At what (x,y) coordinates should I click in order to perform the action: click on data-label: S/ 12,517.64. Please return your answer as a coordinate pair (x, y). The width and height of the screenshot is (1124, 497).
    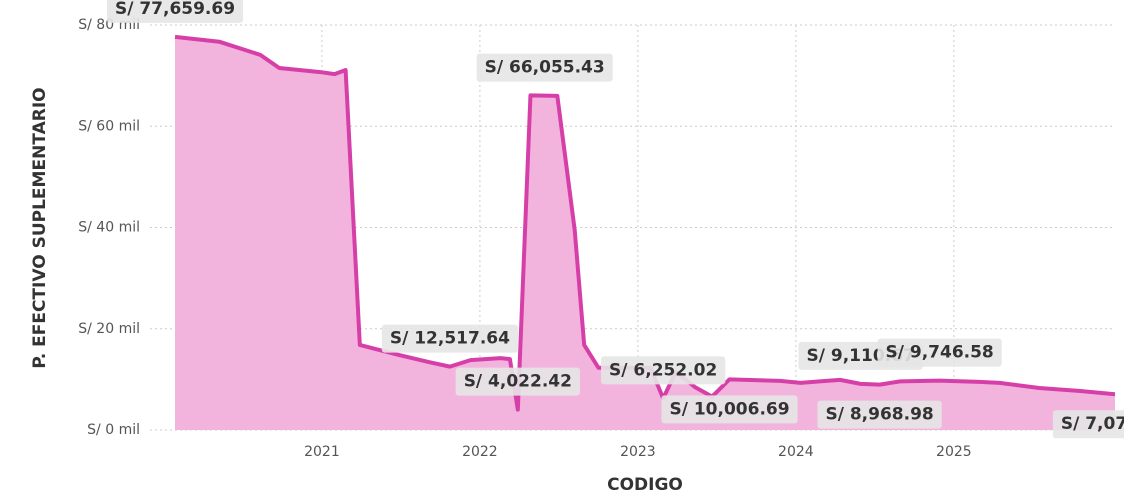
    Looking at the image, I should click on (450, 338).